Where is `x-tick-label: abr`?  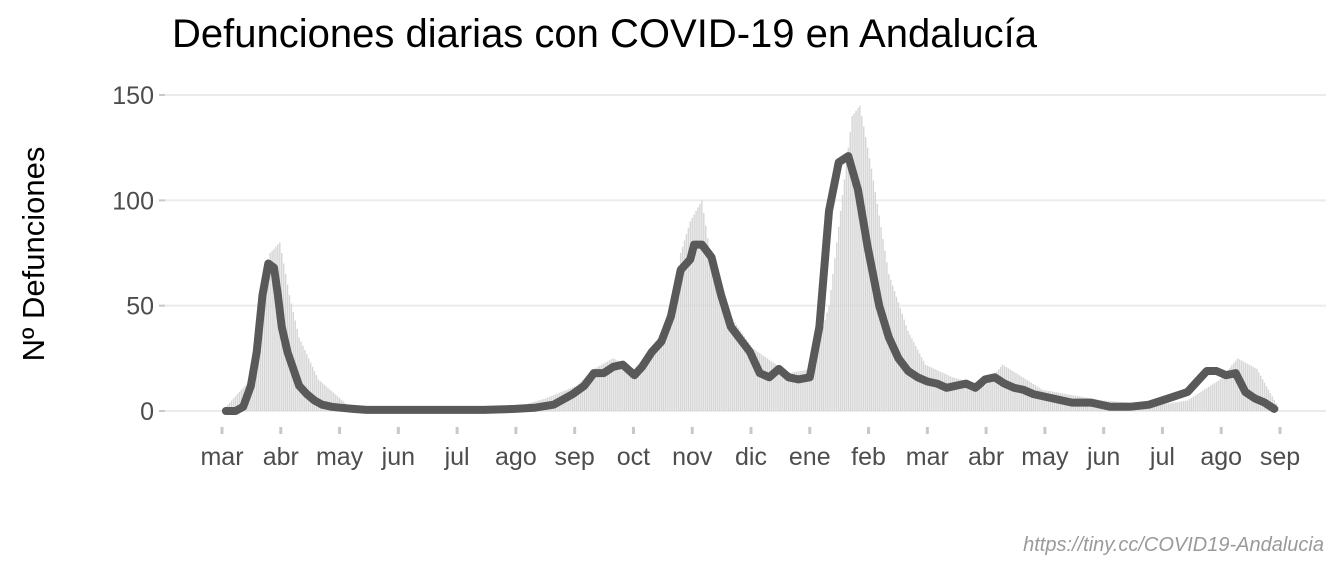 x-tick-label: abr is located at coordinates (986, 457).